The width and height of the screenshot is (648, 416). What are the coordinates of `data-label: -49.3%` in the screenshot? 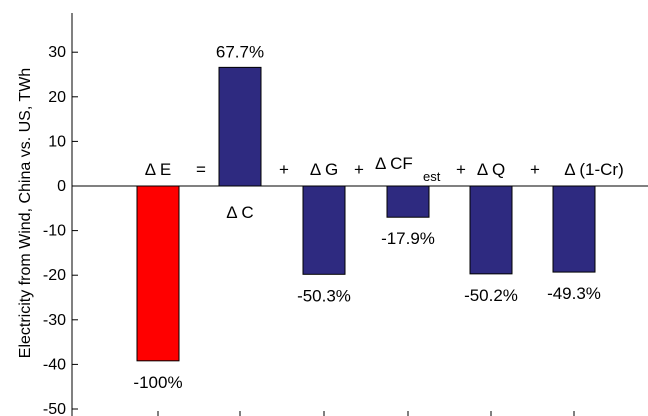 It's located at (574, 293).